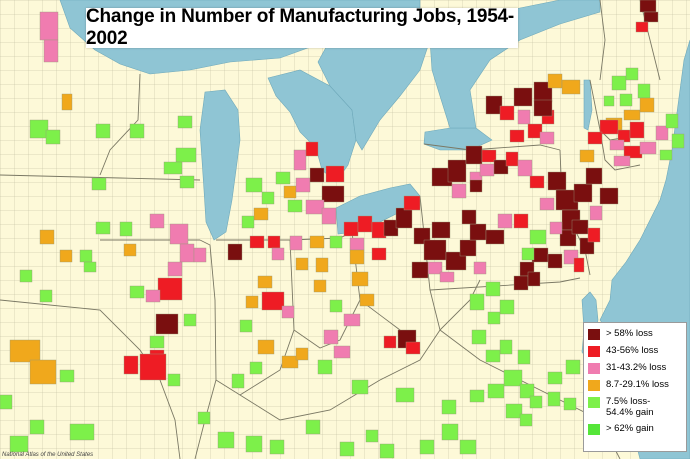  What do you see at coordinates (636, 367) in the screenshot?
I see `legend-label: 31-43.2% loss` at bounding box center [636, 367].